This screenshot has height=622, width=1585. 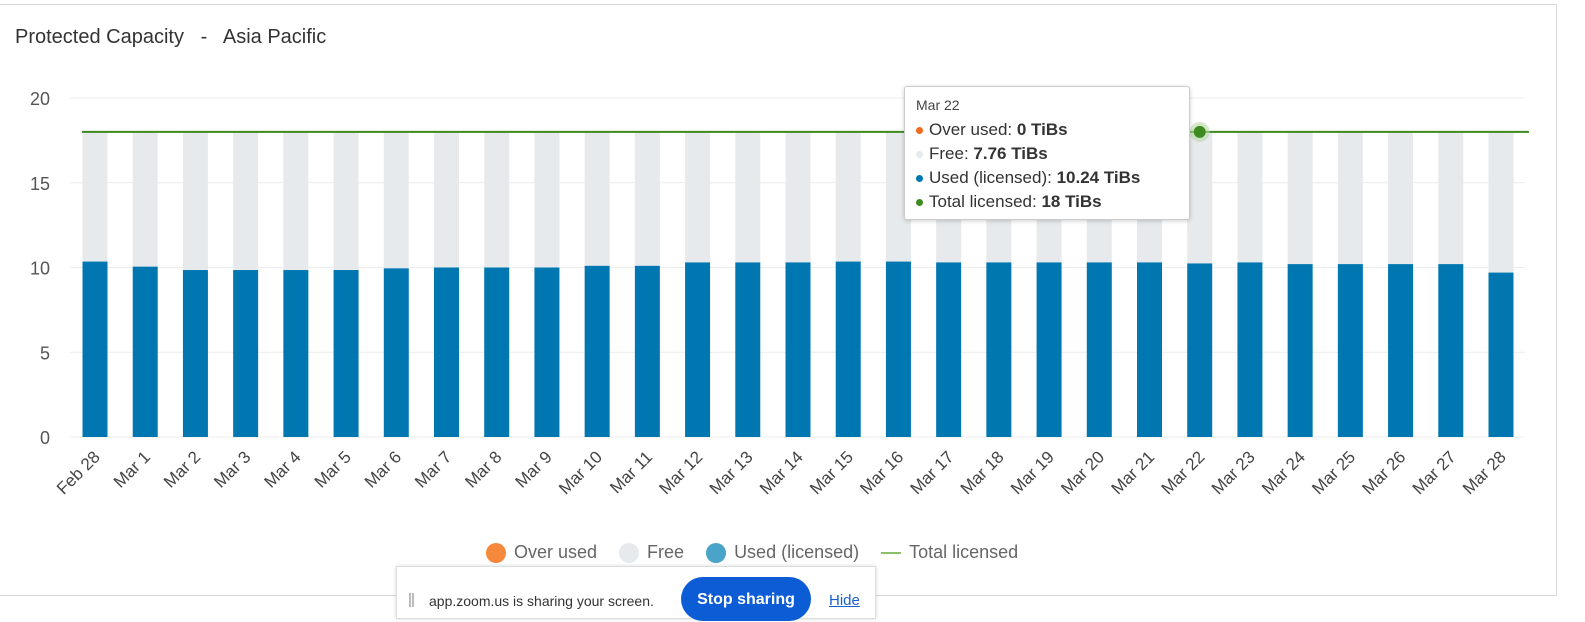 What do you see at coordinates (1233, 472) in the screenshot?
I see `x-tick-label: Mar 23` at bounding box center [1233, 472].